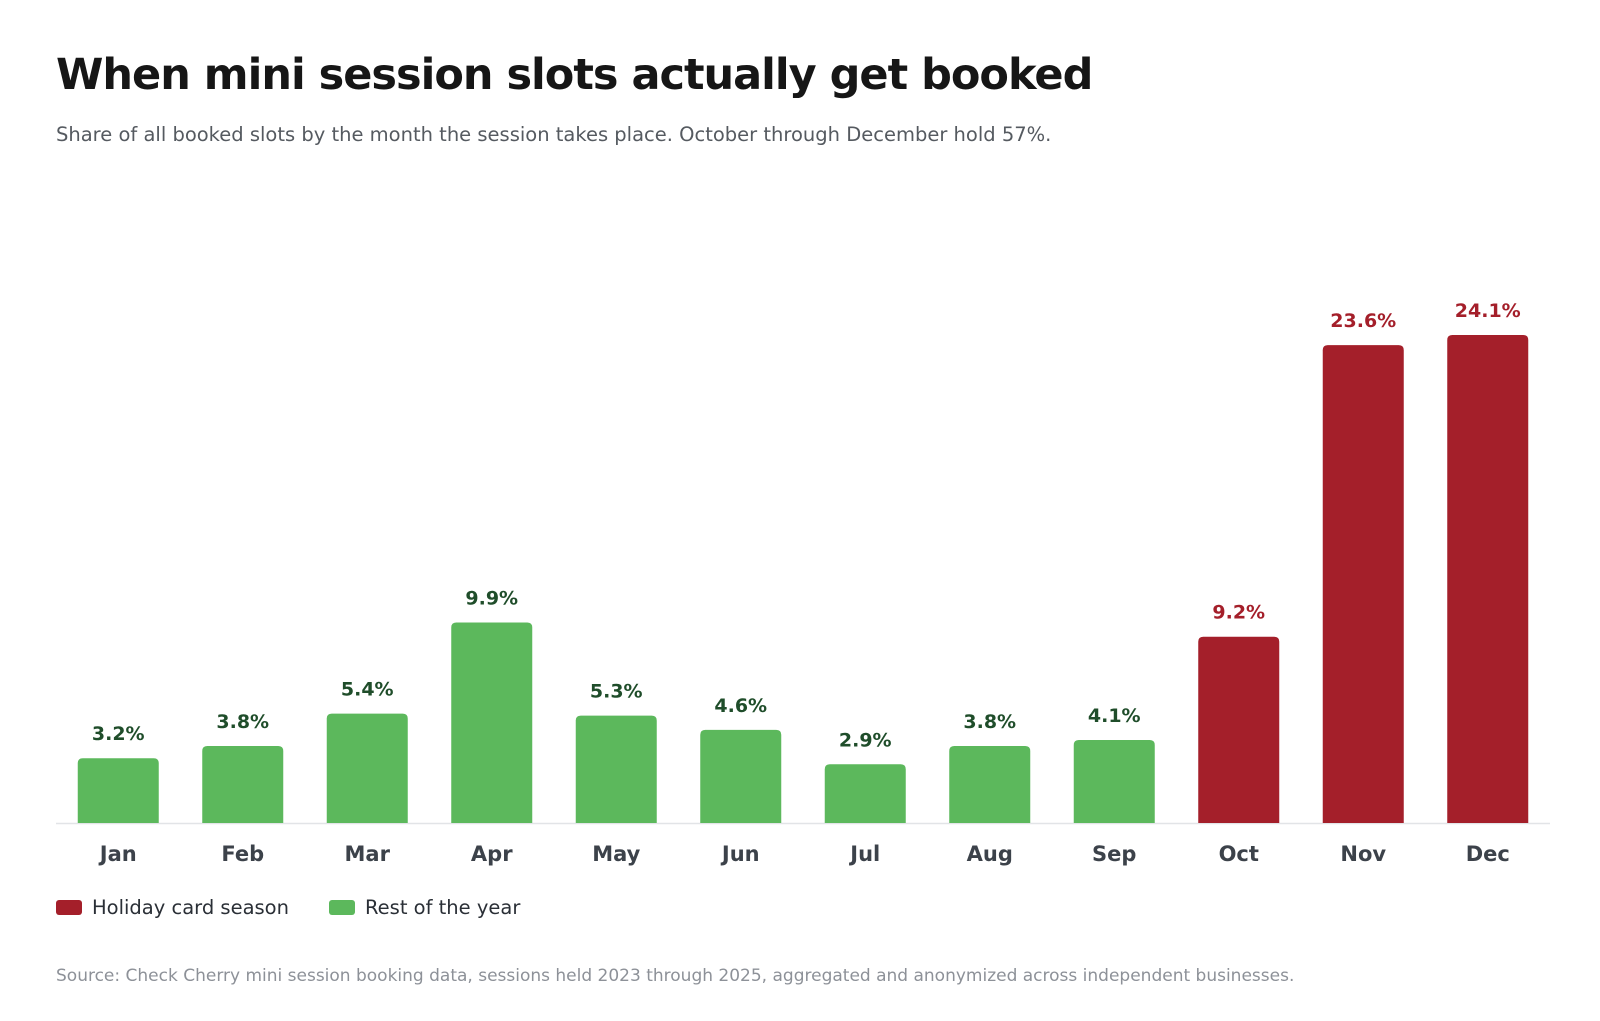  I want to click on bar-aug, so click(990, 784).